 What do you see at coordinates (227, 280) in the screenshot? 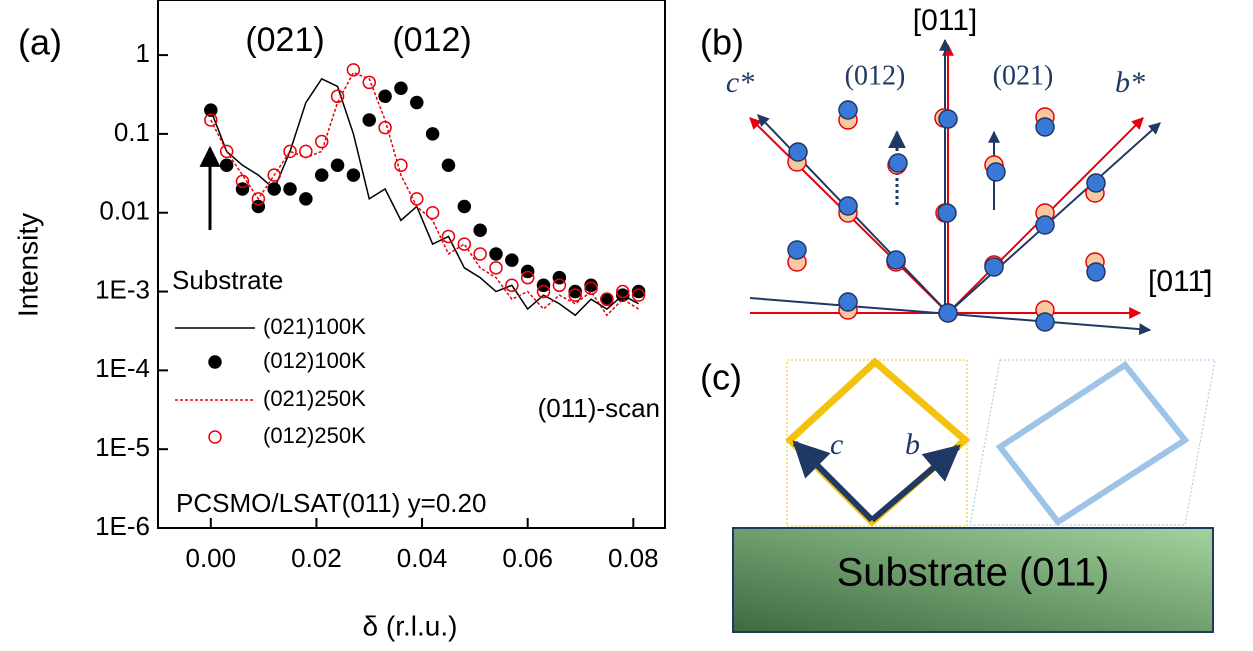
I see `annotation: Substrate` at bounding box center [227, 280].